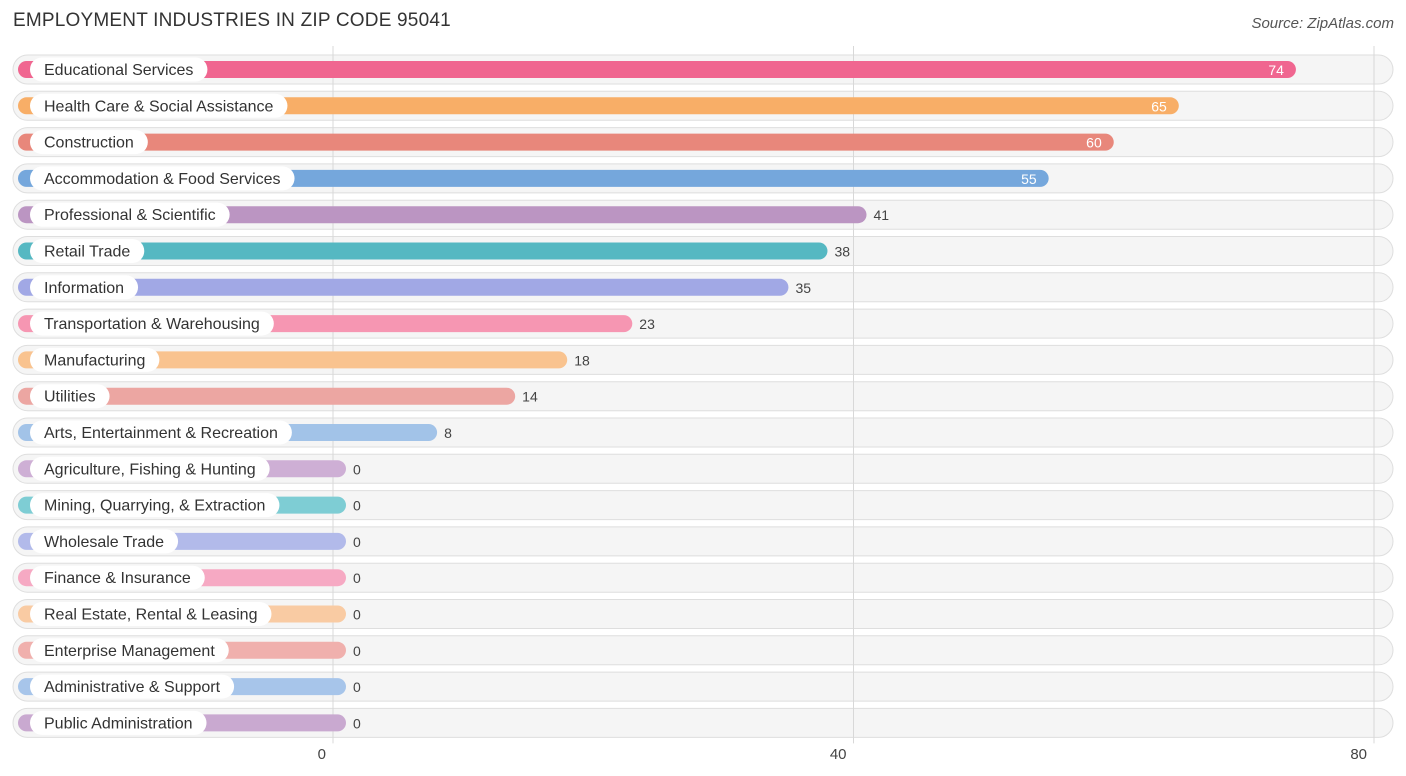  I want to click on value-label: 8, so click(448, 433).